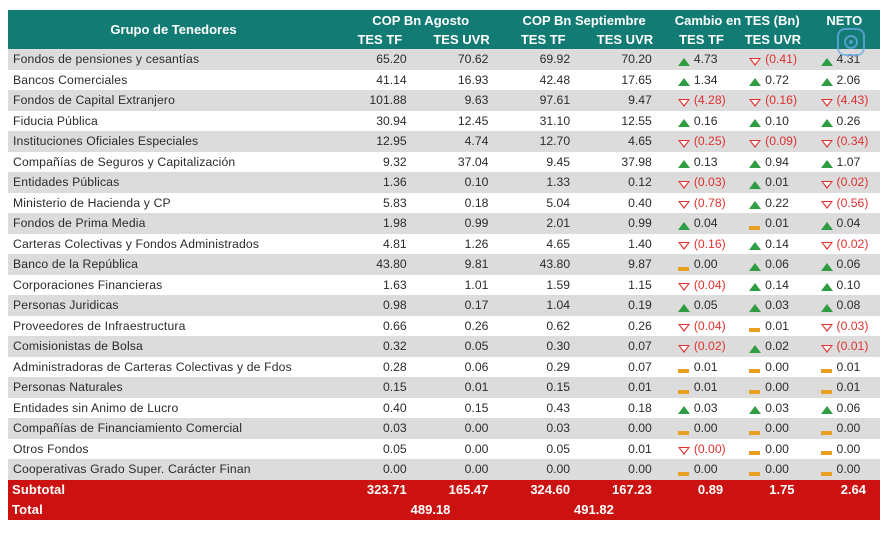 The image size is (892, 552). I want to click on cell-ago-uvr: 0.01, so click(461, 387).